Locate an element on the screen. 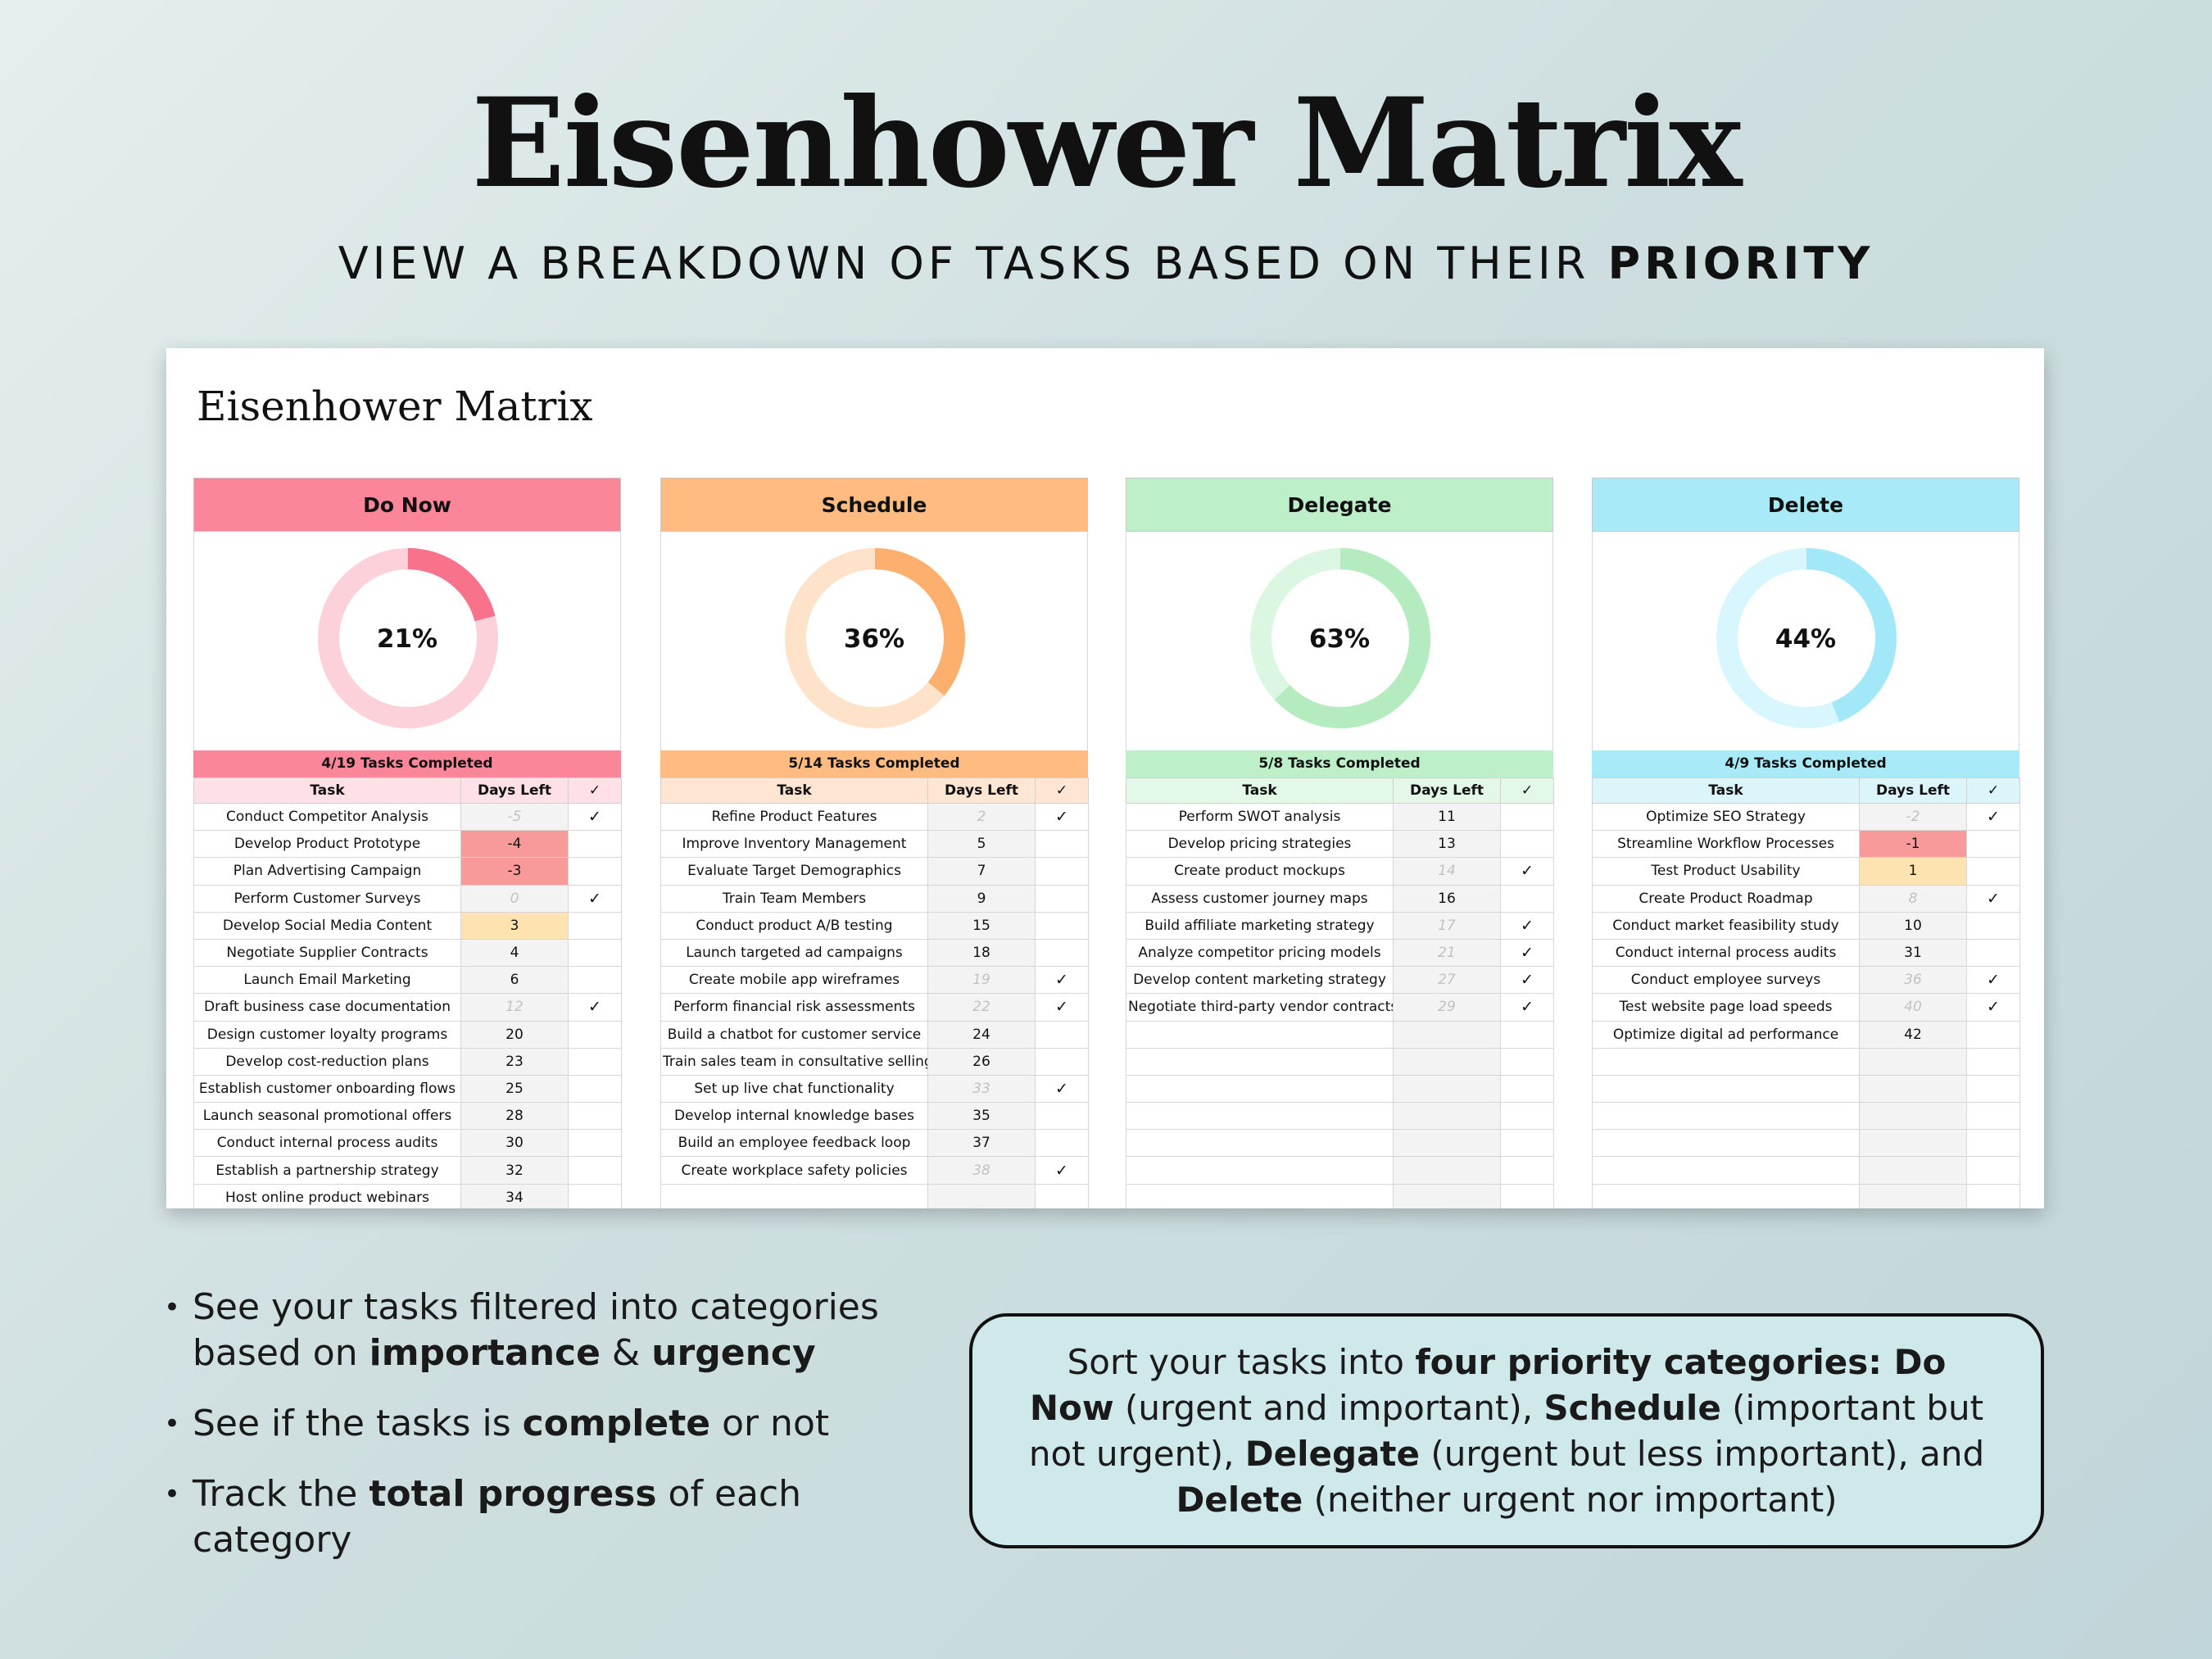 This screenshot has width=2212, height=1659. table-row: Perform SWOT analysis 11 is located at coordinates (1340, 817).